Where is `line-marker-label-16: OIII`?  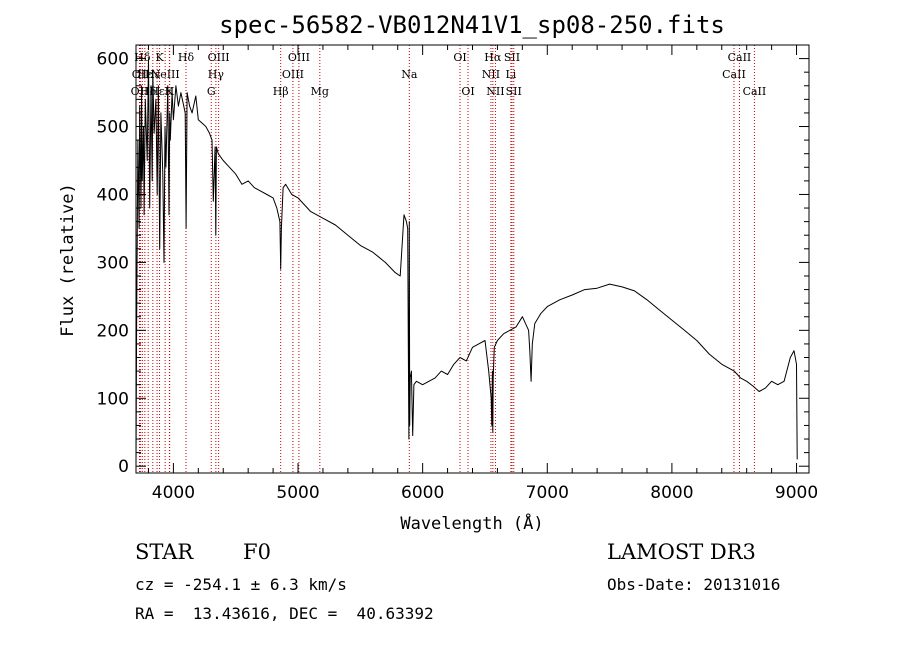 line-marker-label-16: OIII is located at coordinates (293, 74).